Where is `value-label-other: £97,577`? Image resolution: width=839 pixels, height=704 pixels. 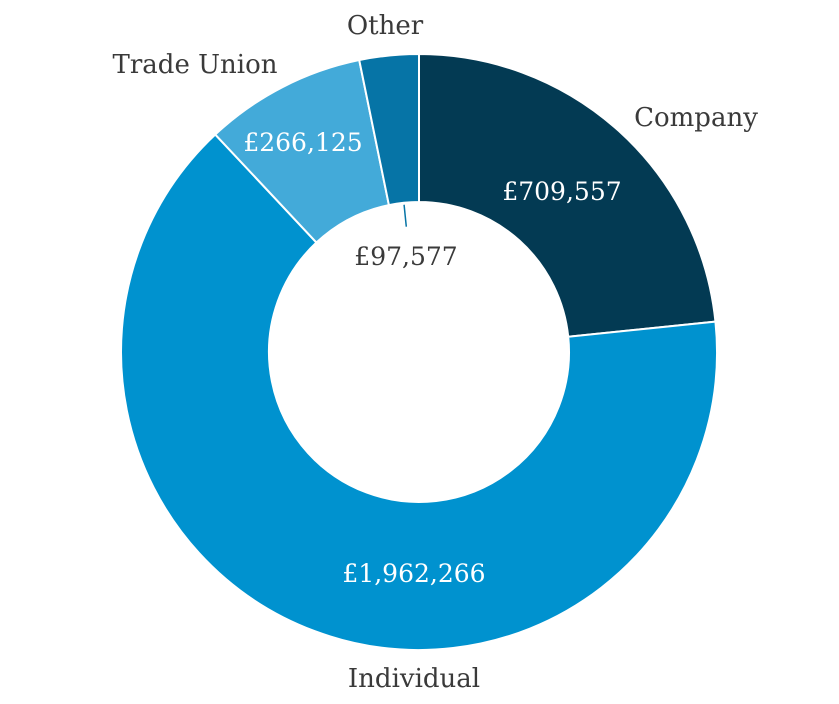
value-label-other: £97,577 is located at coordinates (405, 256).